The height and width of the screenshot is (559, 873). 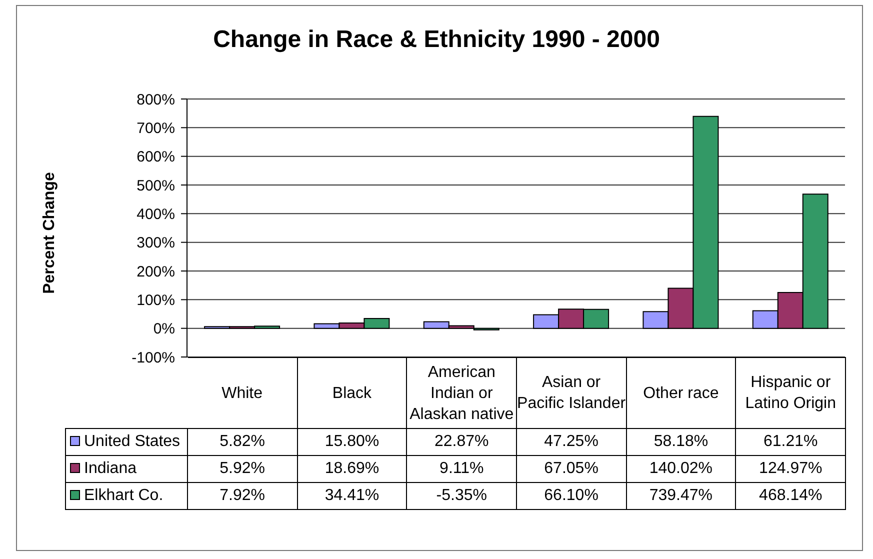 What do you see at coordinates (681, 469) in the screenshot?
I see `data-label: 140.02%` at bounding box center [681, 469].